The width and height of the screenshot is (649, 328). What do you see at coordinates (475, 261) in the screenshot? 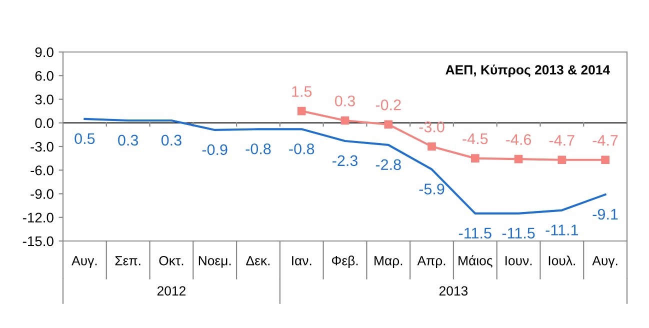
I see `x-tick-label: Μάιος` at bounding box center [475, 261].